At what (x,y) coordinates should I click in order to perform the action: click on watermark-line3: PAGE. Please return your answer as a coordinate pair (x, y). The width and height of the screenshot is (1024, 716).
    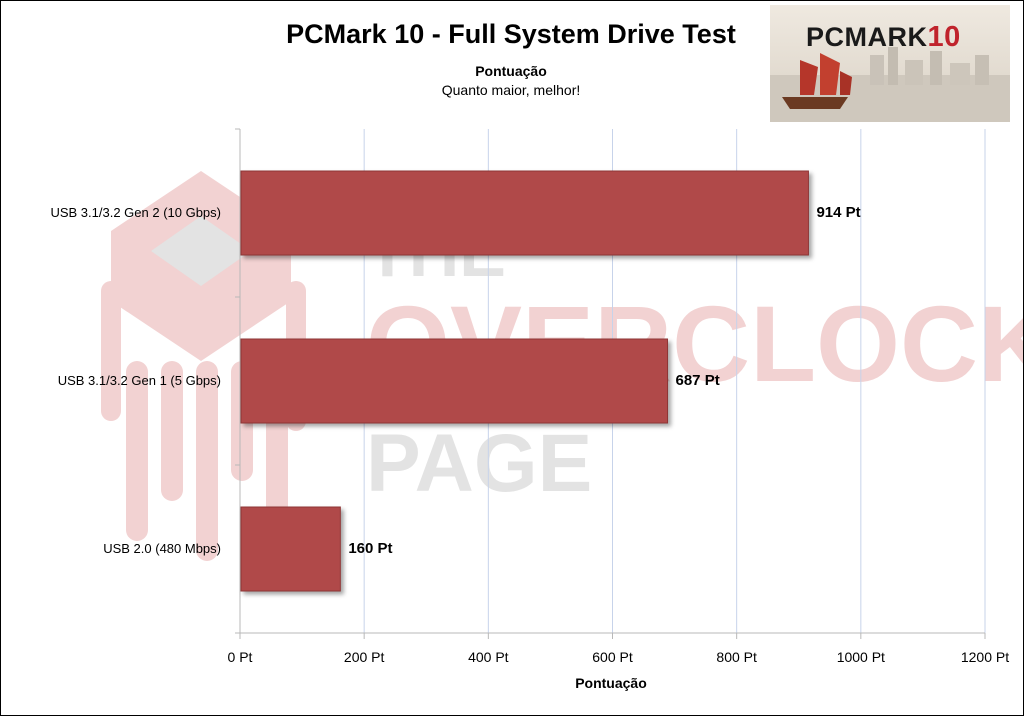
    Looking at the image, I should click on (479, 463).